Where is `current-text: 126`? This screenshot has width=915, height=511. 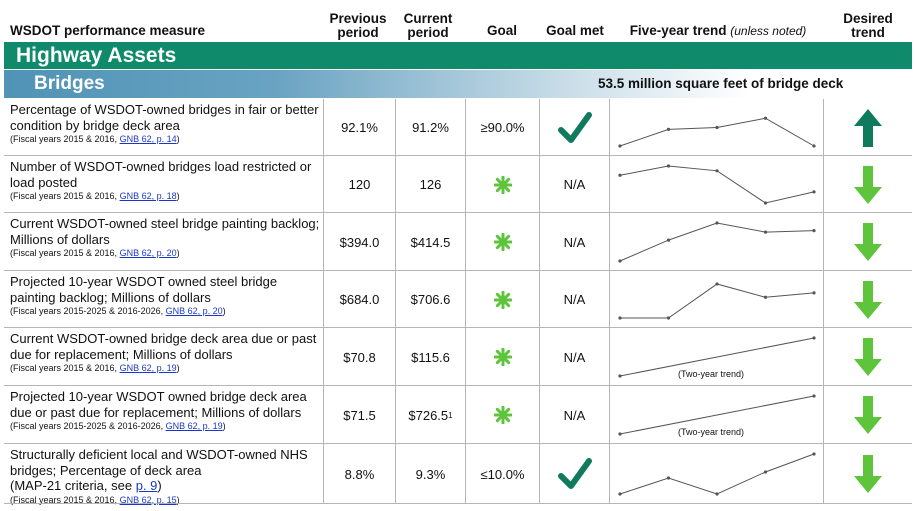 current-text: 126 is located at coordinates (430, 184).